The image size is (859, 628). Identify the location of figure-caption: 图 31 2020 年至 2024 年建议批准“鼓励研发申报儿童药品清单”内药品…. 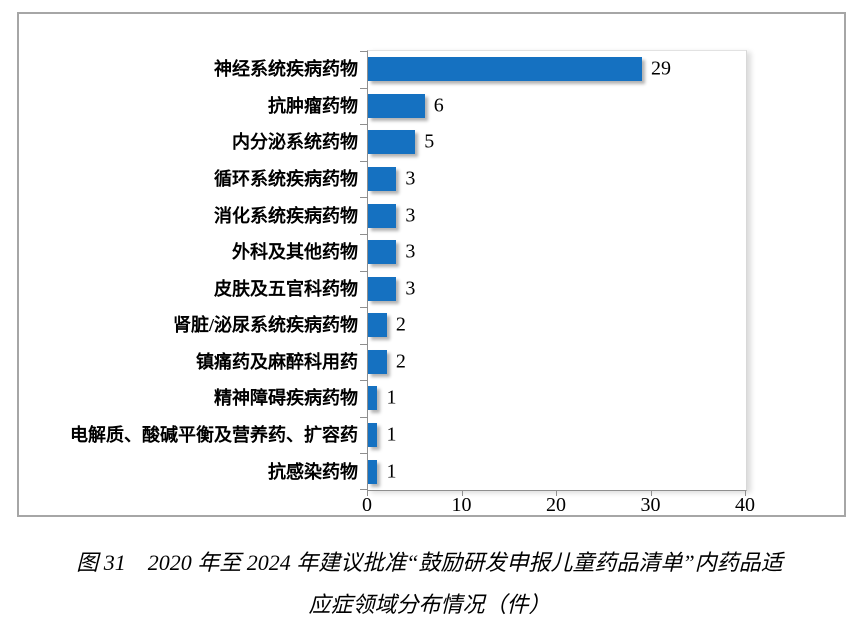
(429, 584).